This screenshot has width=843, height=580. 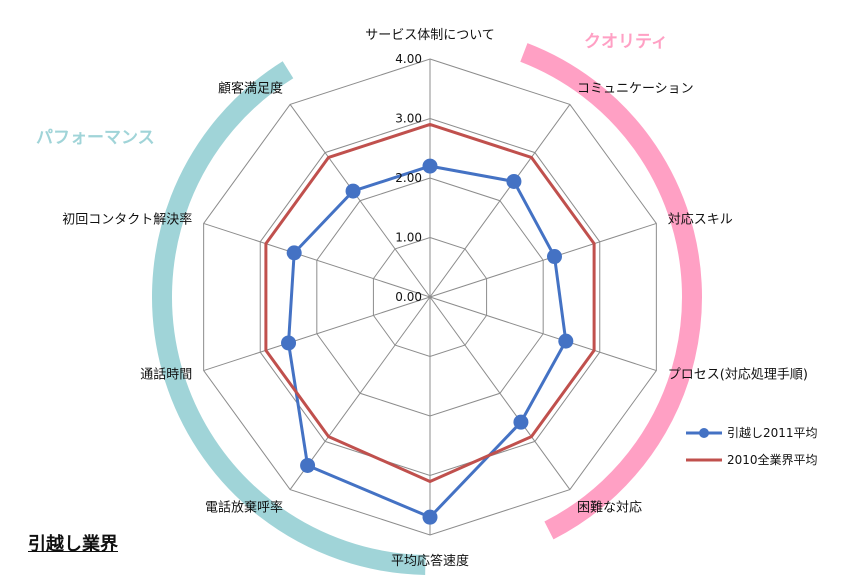 What do you see at coordinates (752, 446) in the screenshot?
I see `legend: 引越し2011平均 2010全業界平均` at bounding box center [752, 446].